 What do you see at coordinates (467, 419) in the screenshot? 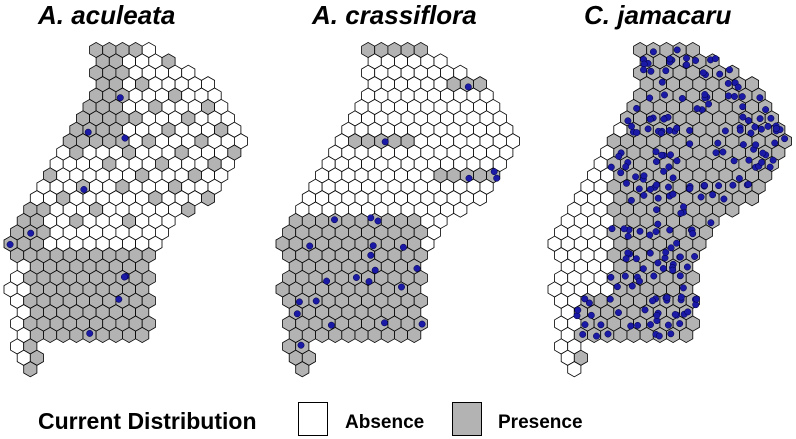
I see `presence-swatch` at bounding box center [467, 419].